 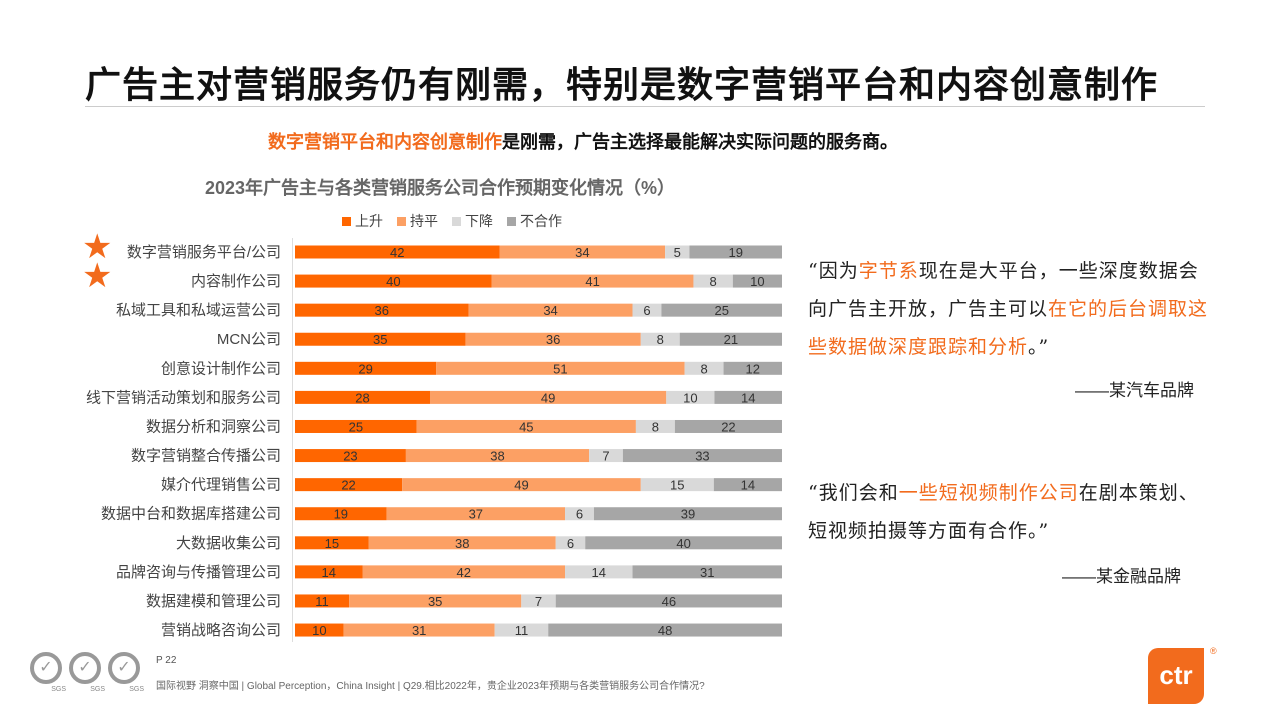 What do you see at coordinates (700, 142) in the screenshot?
I see `subtitle-rest: 是刚需，广告主选择最能解决实际问题的服务商。` at bounding box center [700, 142].